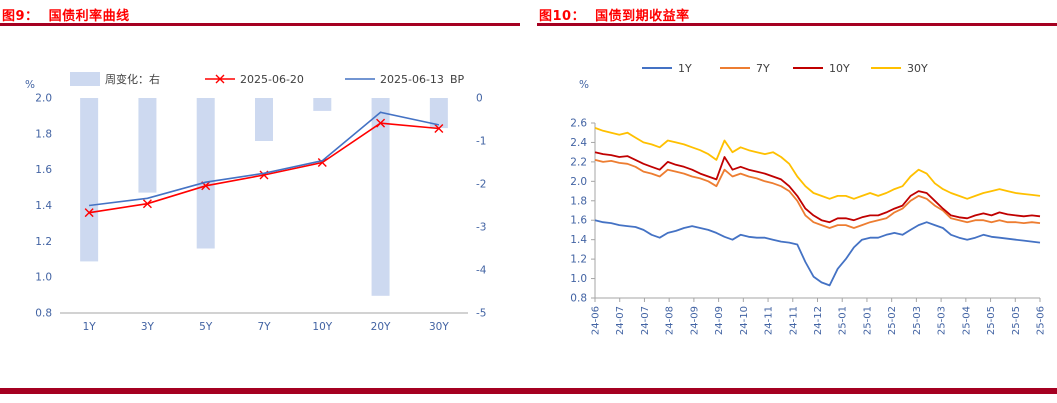 The image size is (1057, 403). Describe the element at coordinates (817, 253) in the screenshot. I see `series-1Y` at that location.